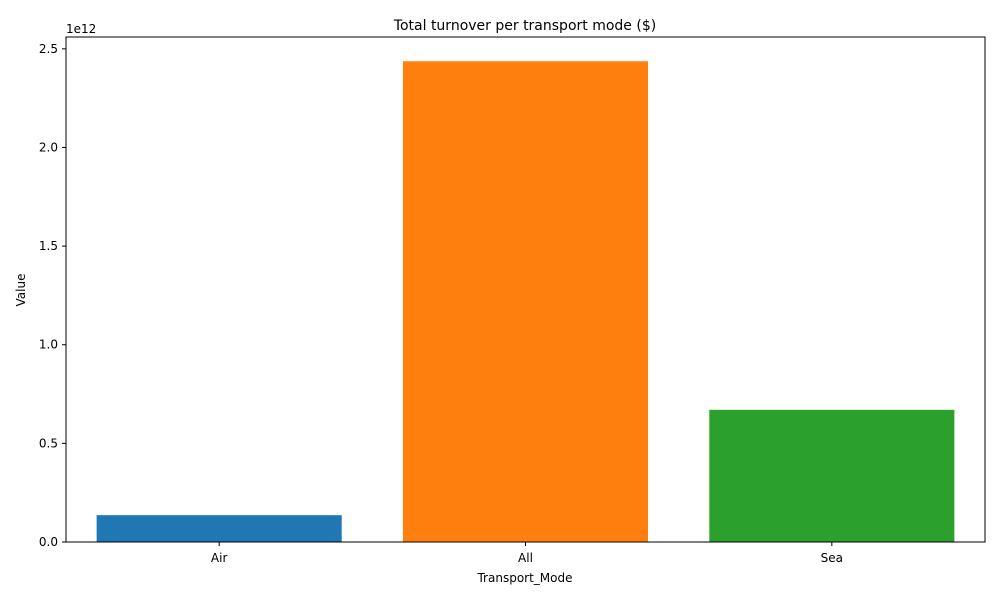 This screenshot has width=1000, height=600. Describe the element at coordinates (832, 558) in the screenshot. I see `x-tick-label: Sea` at that location.